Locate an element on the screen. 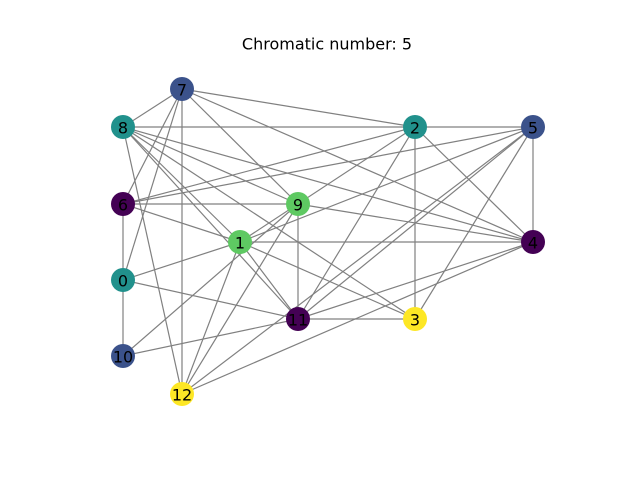  node-8: 8 is located at coordinates (123, 127).